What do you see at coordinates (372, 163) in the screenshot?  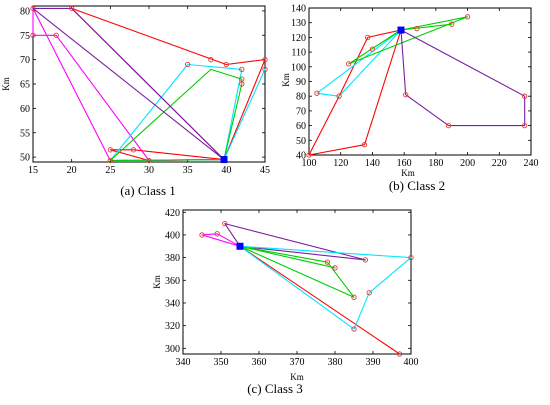 I see `x-tick-label: 140` at bounding box center [372, 163].